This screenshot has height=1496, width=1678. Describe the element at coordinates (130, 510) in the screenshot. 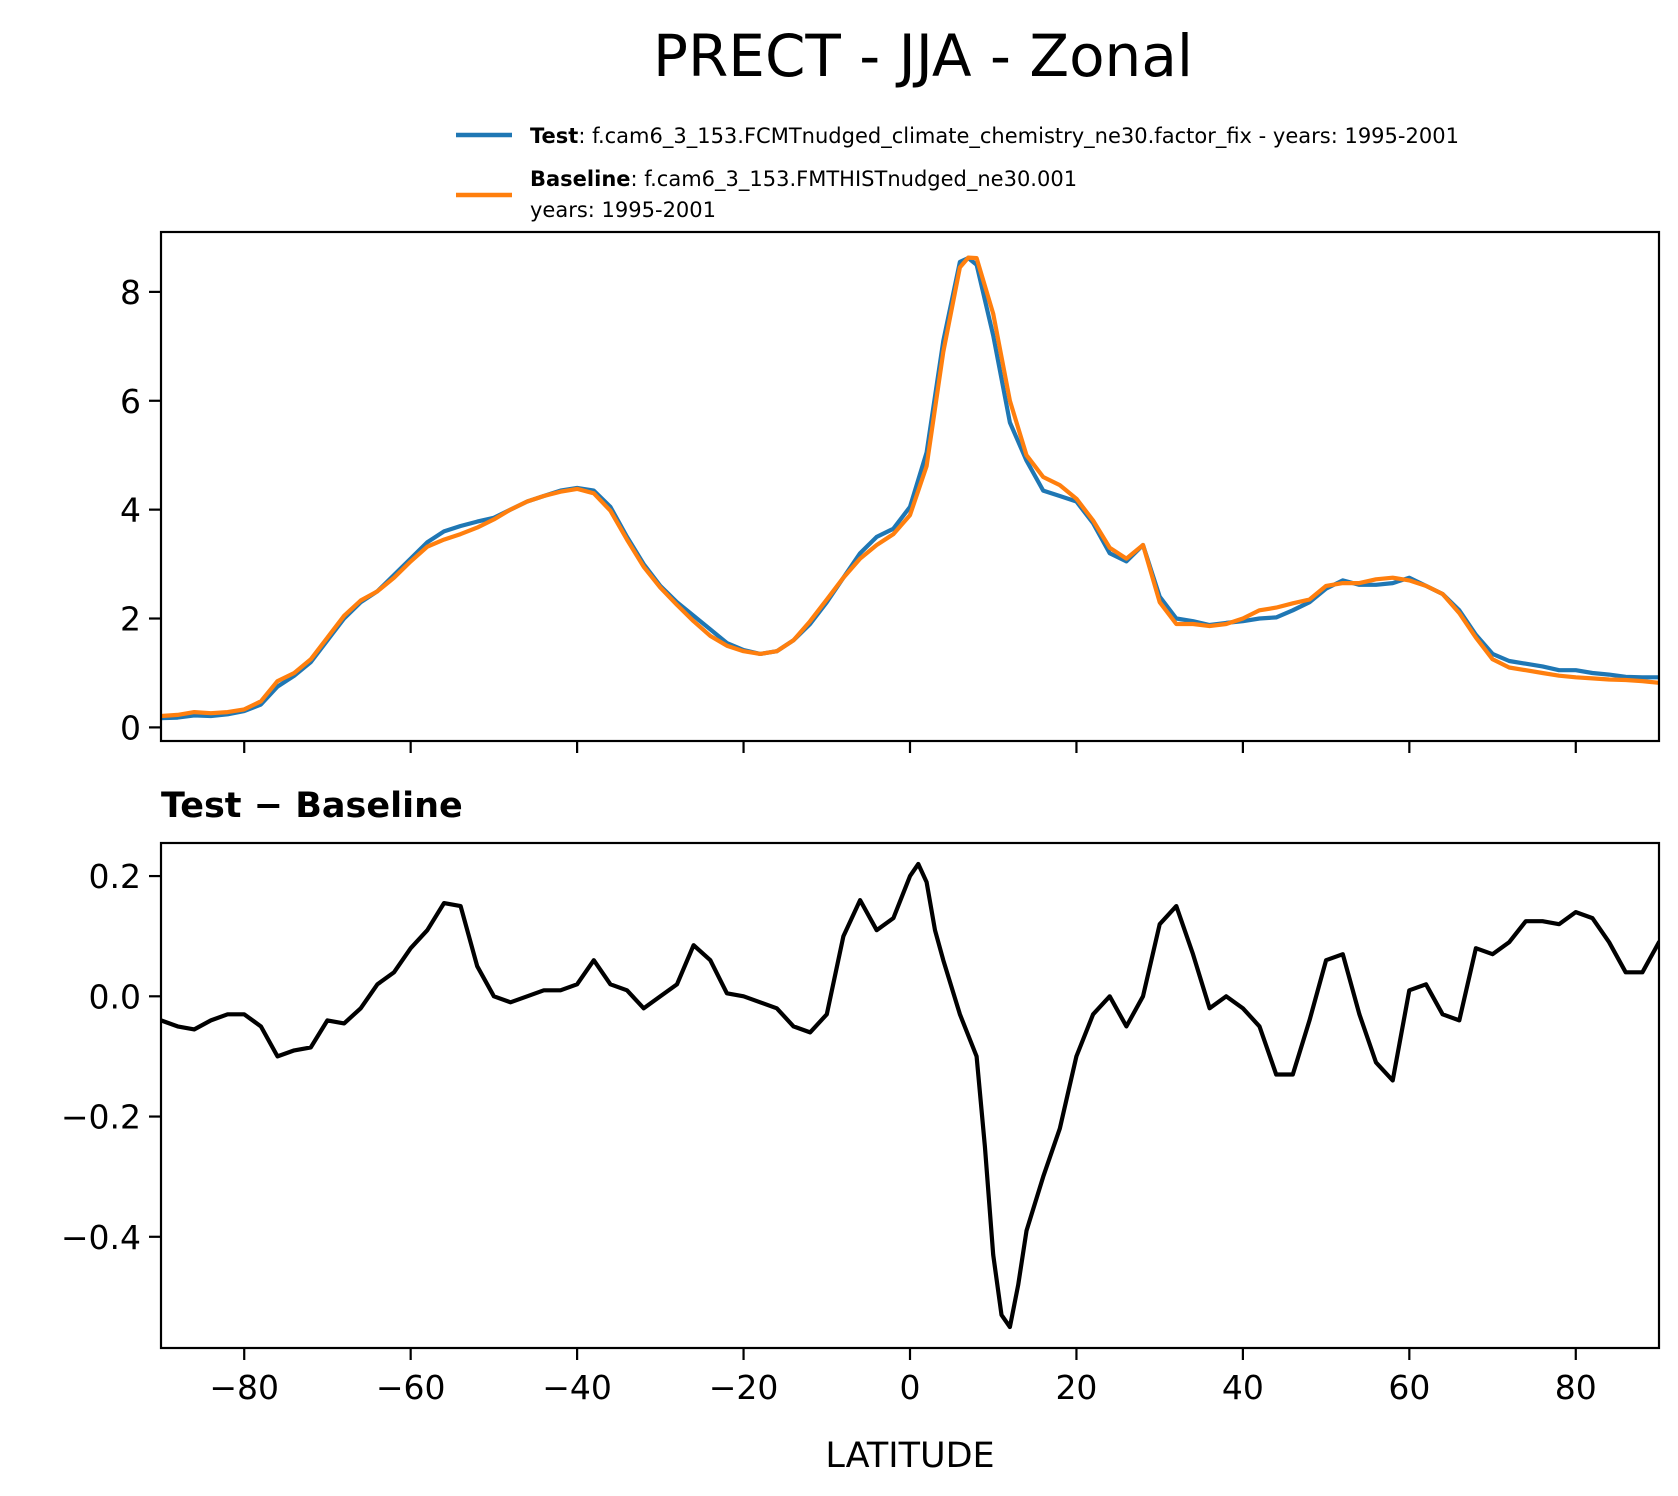

I see `top-y-tick-label: 4` at that location.